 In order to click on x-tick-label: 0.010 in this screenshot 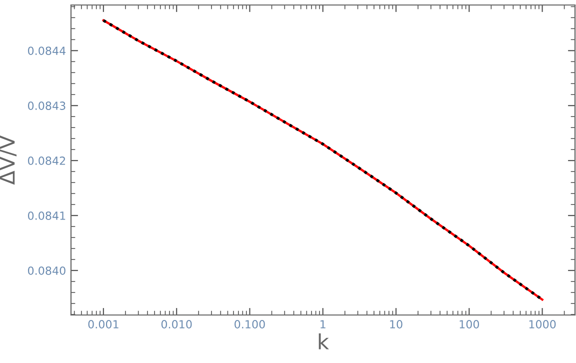, I will do `click(176, 324)`.